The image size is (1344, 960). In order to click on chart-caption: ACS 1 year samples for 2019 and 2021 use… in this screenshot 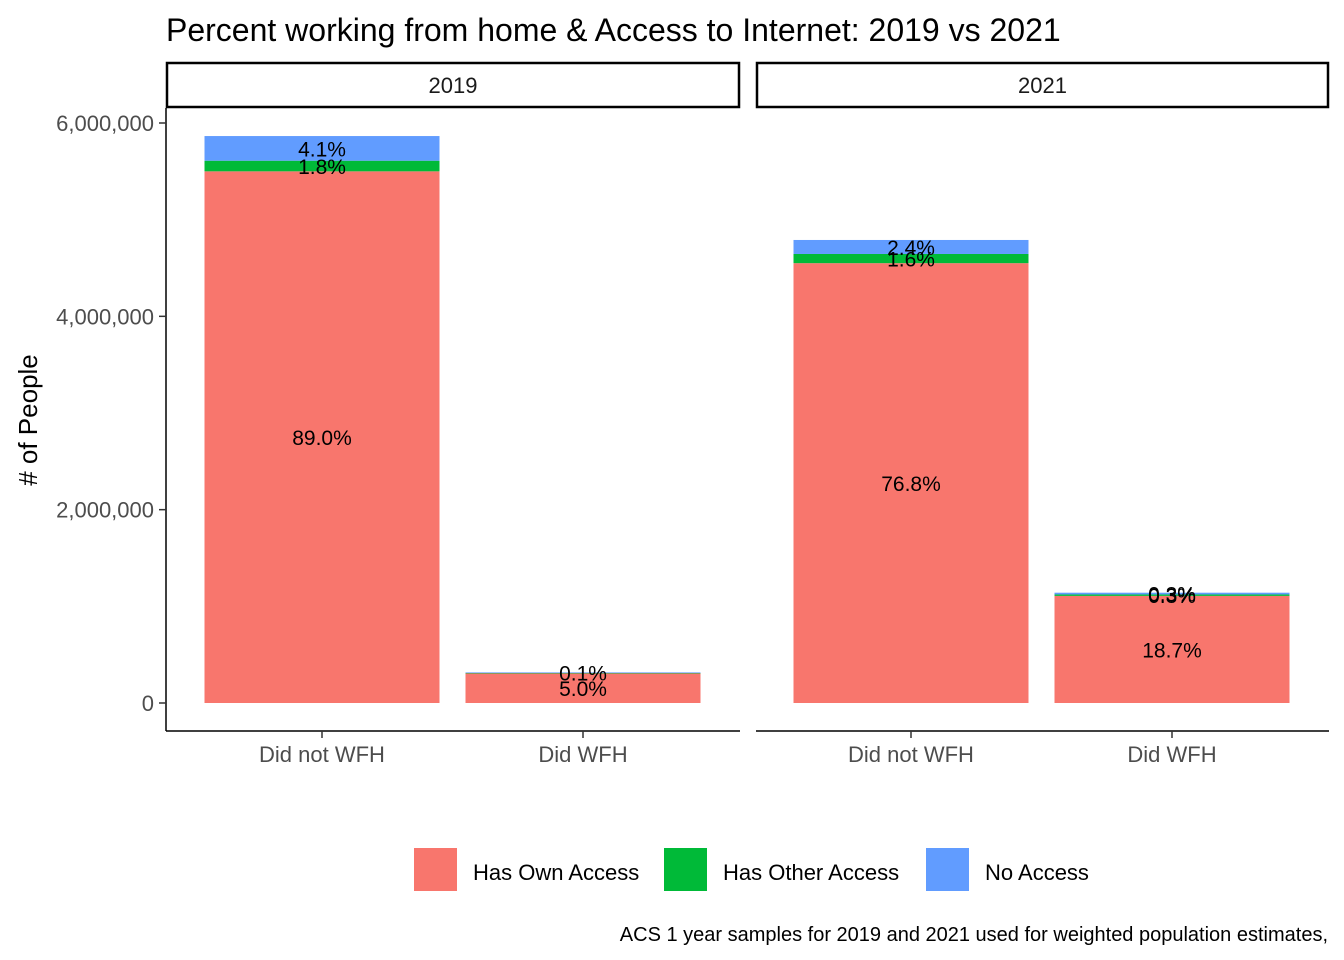, I will do `click(974, 935)`.